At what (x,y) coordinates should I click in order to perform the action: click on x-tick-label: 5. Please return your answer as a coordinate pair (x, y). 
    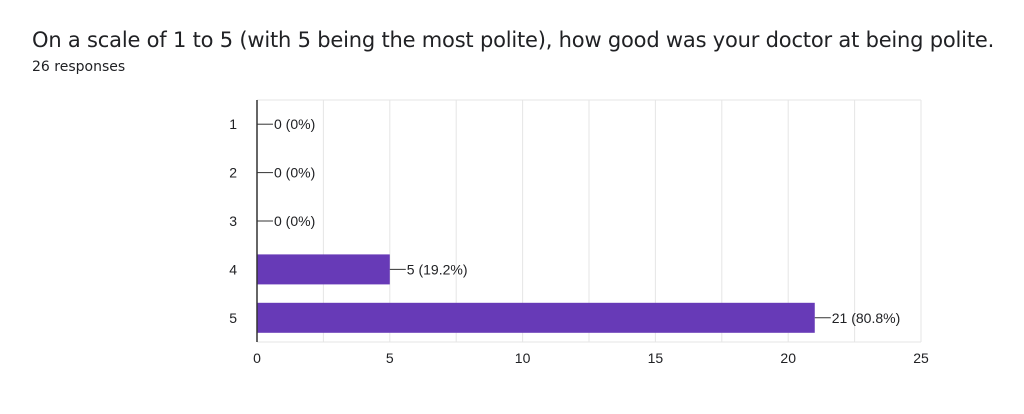
    Looking at the image, I should click on (390, 358).